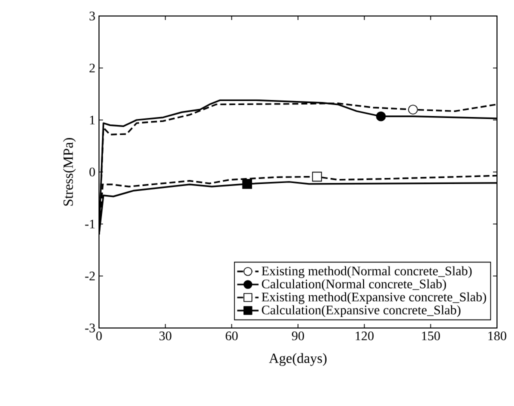 Image resolution: width=514 pixels, height=406 pixels. Describe the element at coordinates (374, 298) in the screenshot. I see `legend-label: Existing method(Expansive concrete_Slab)` at that location.